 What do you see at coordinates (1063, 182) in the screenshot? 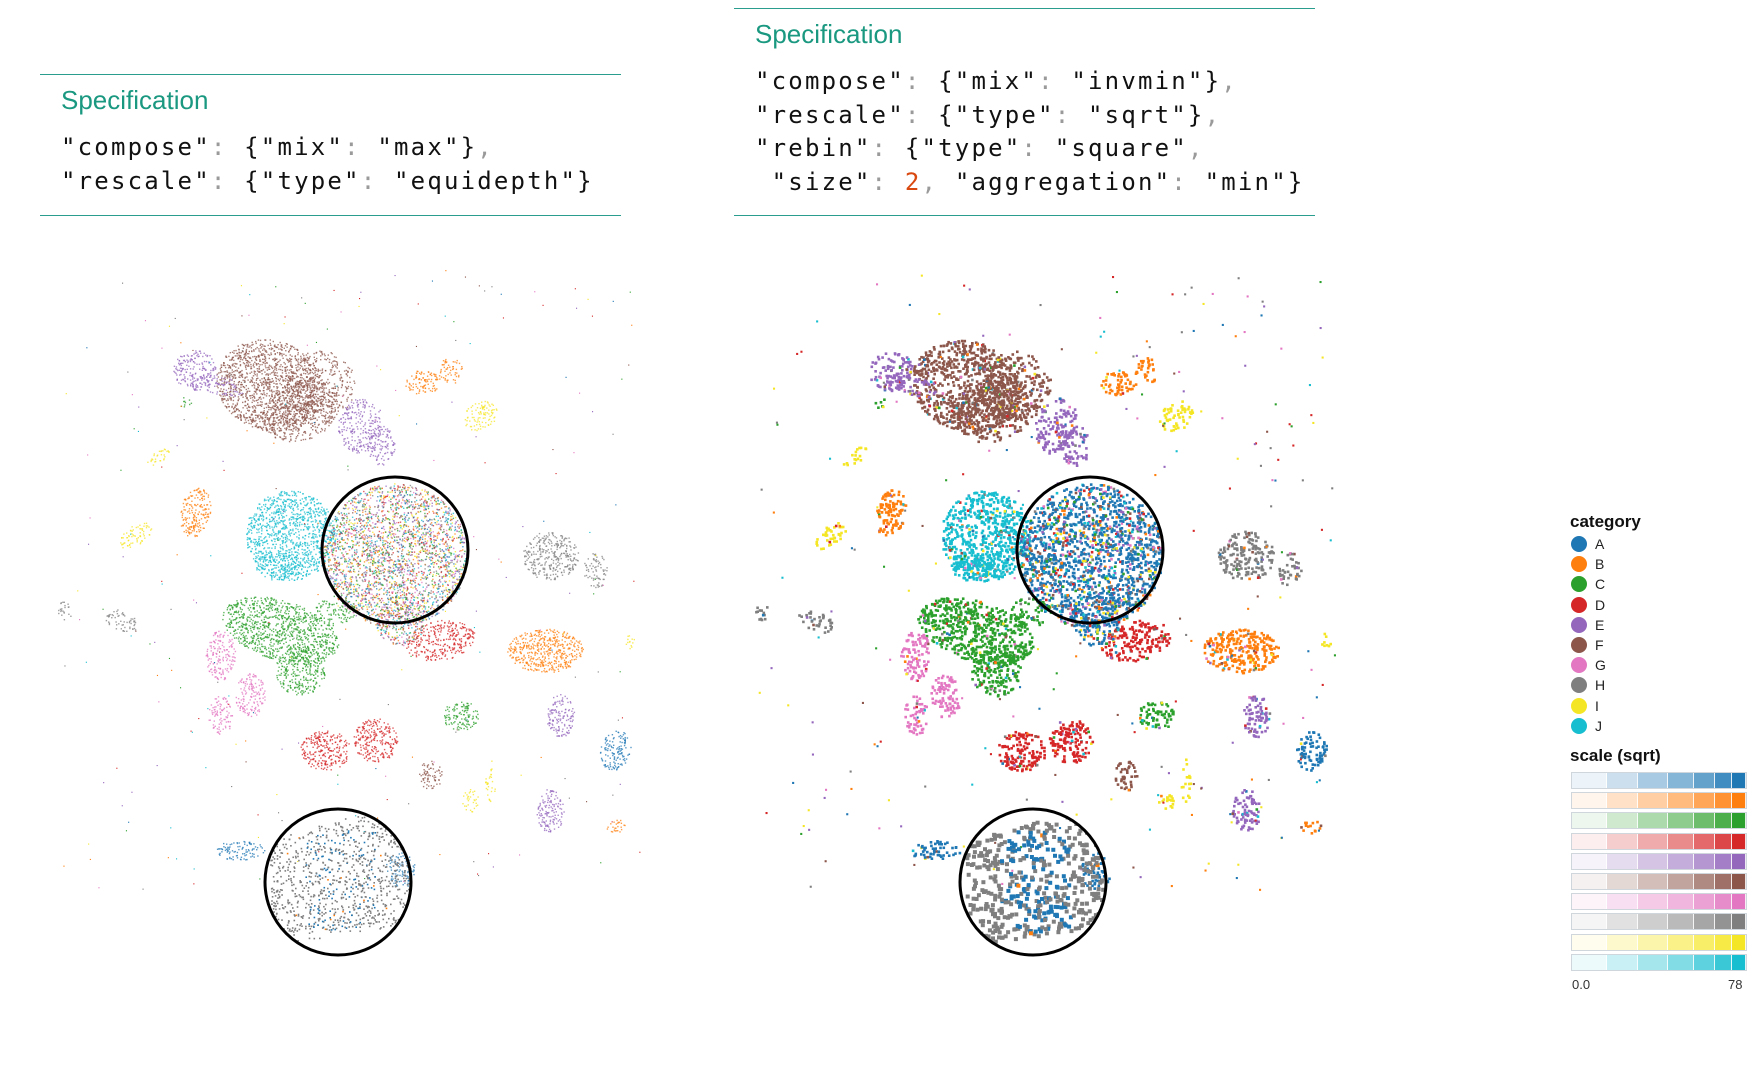
I see `code-token: "aggregation"` at bounding box center [1063, 182].